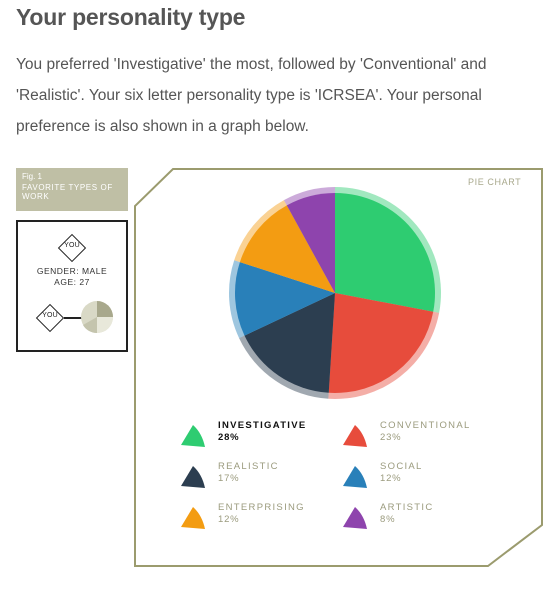  Describe the element at coordinates (388, 519) in the screenshot. I see `legend-percent: 8%` at that location.